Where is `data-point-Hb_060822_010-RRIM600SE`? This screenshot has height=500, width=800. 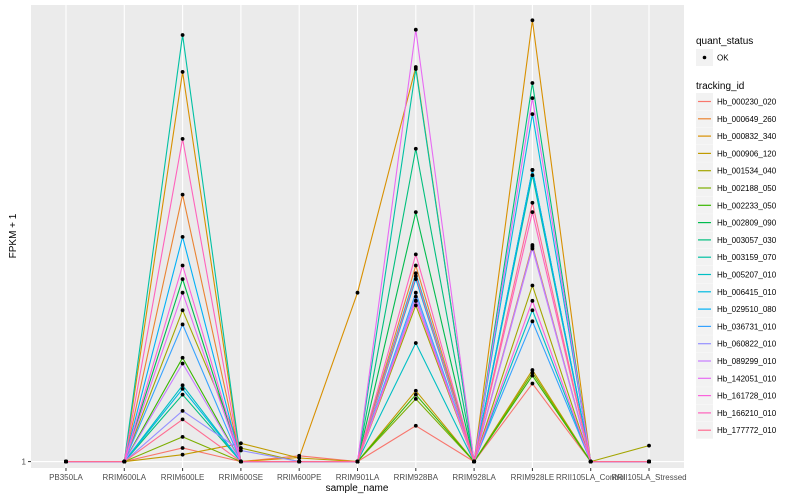 data-point-Hb_060822_010-RRIM600SE is located at coordinates (240, 450).